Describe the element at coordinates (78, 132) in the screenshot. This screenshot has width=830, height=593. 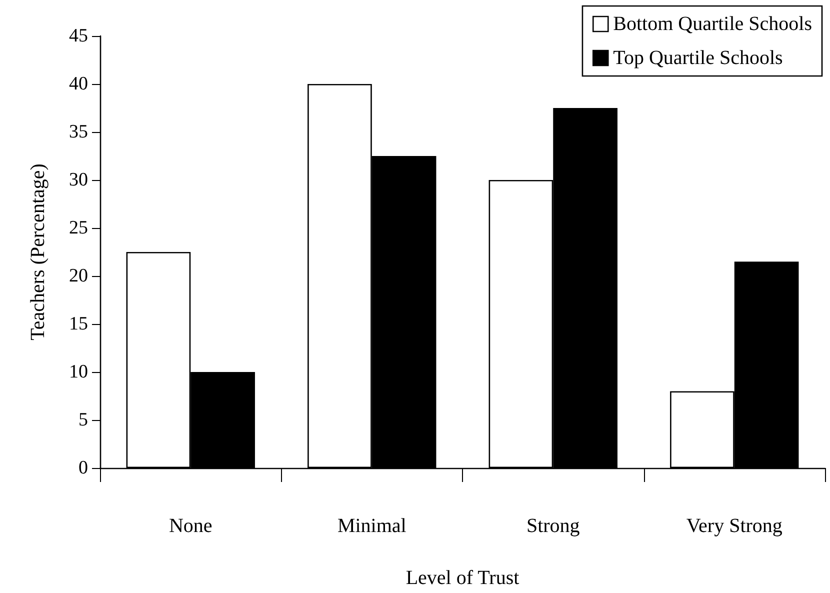
I see `y-tick-label: 35` at that location.